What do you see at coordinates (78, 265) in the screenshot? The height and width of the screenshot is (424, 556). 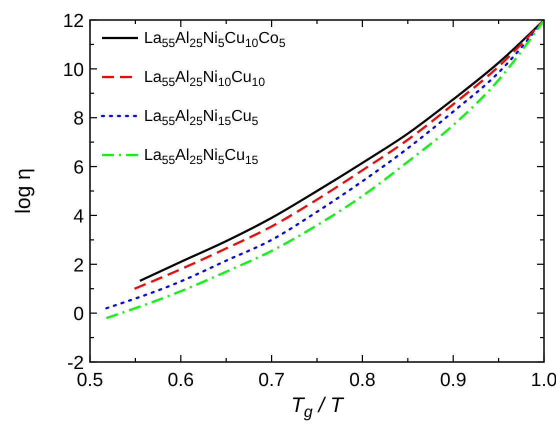 I see `y-tick-label: 2` at bounding box center [78, 265].